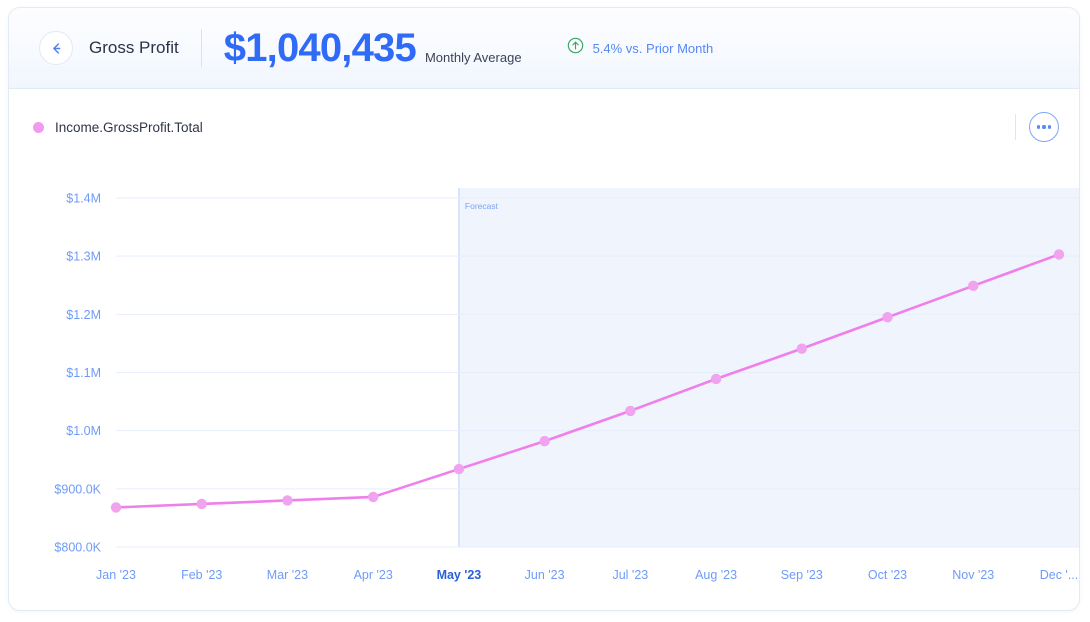 This screenshot has height=622, width=1090. What do you see at coordinates (716, 575) in the screenshot?
I see `x-axis-tick-label: Aug '23` at bounding box center [716, 575].